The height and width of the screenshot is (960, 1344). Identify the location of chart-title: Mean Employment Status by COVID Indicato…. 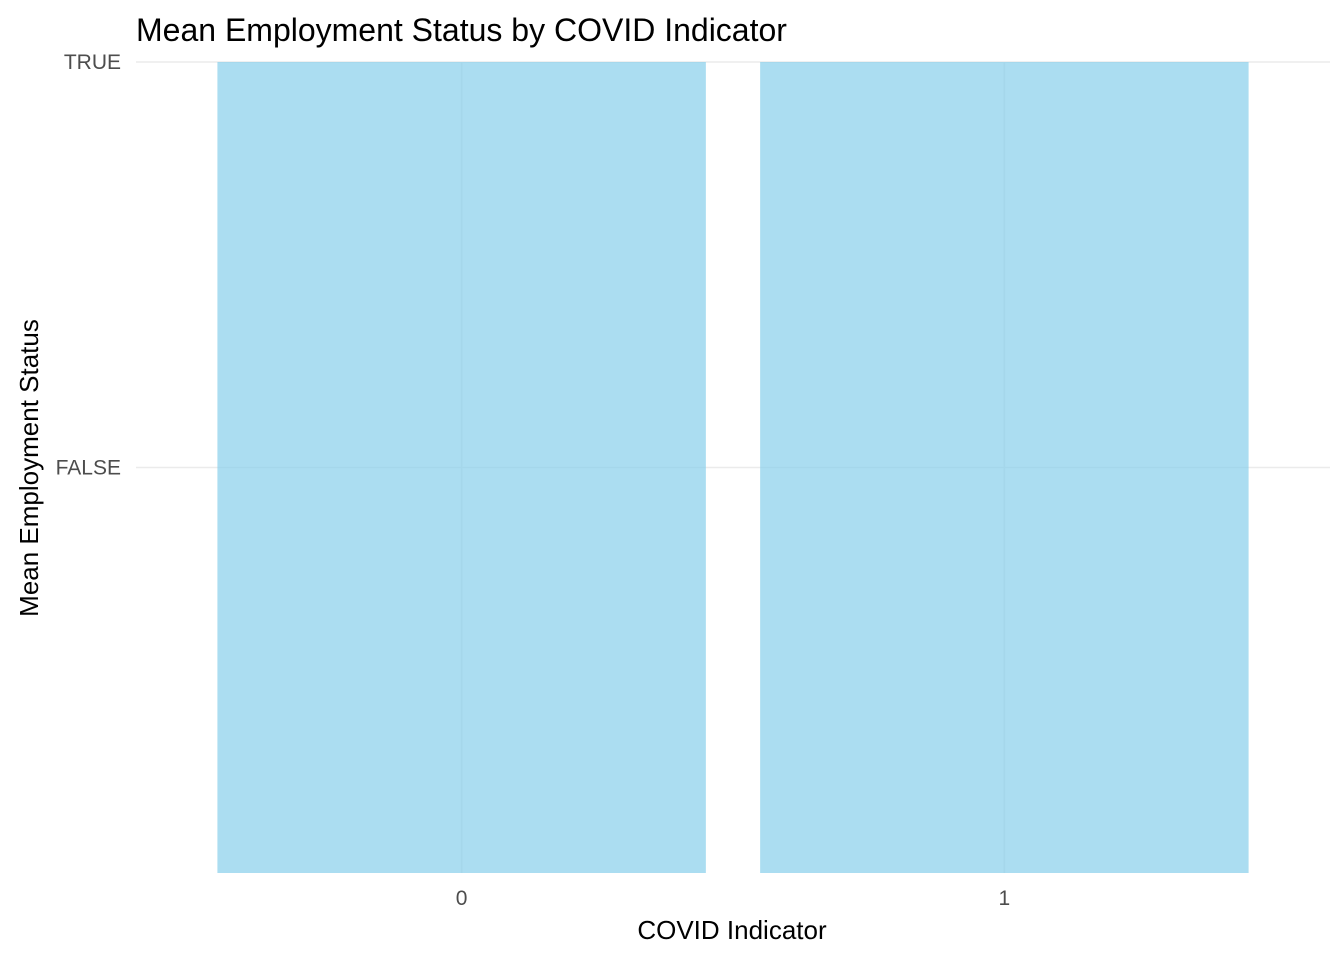
(461, 30).